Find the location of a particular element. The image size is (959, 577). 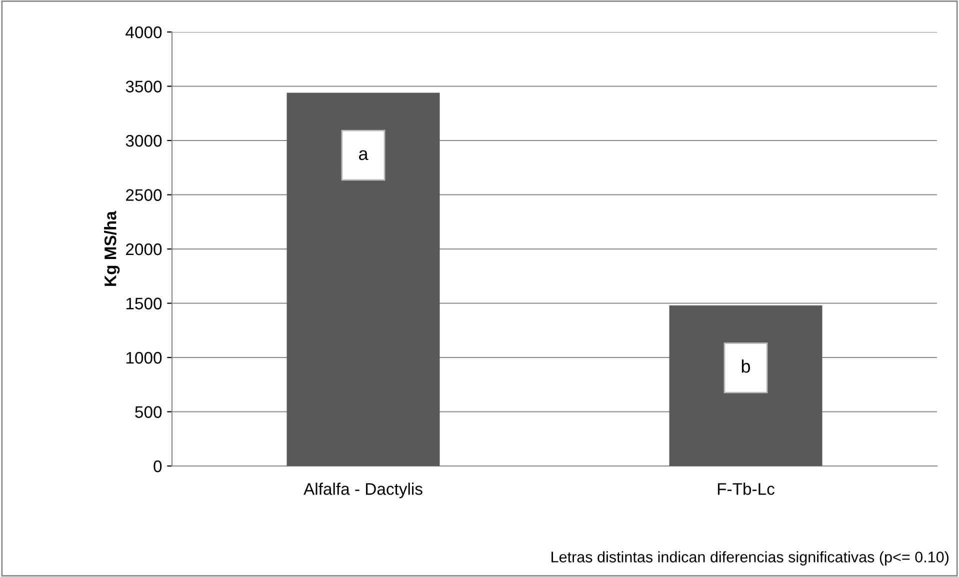

y-tick-label: 0 is located at coordinates (158, 466).